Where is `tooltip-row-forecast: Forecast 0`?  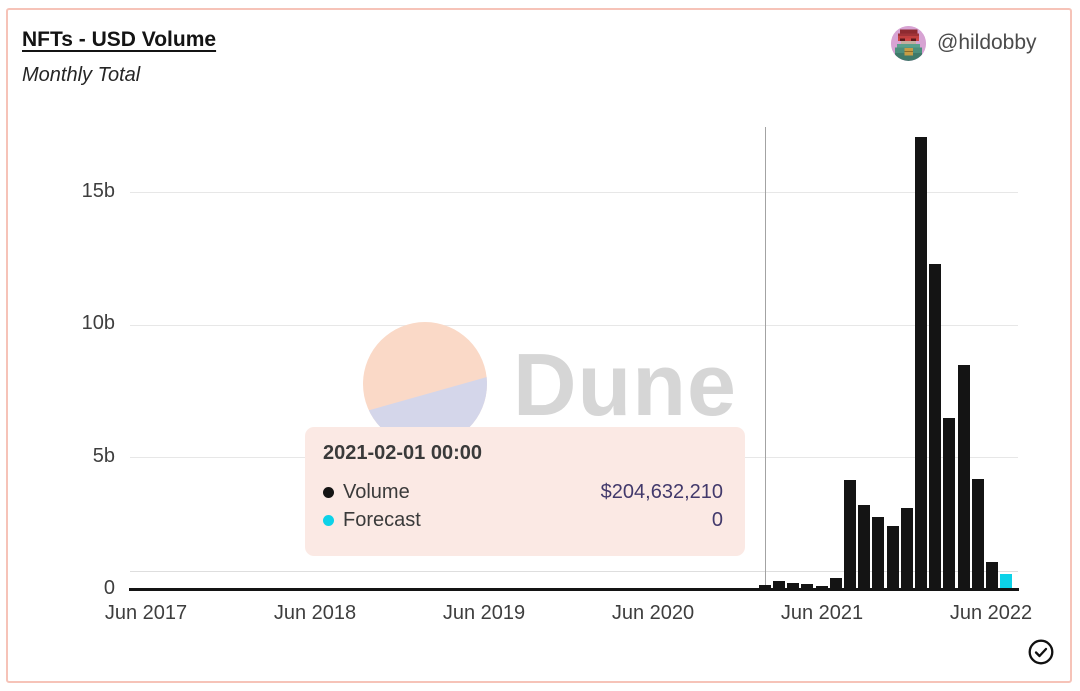
tooltip-row-forecast: Forecast 0 is located at coordinates (523, 520).